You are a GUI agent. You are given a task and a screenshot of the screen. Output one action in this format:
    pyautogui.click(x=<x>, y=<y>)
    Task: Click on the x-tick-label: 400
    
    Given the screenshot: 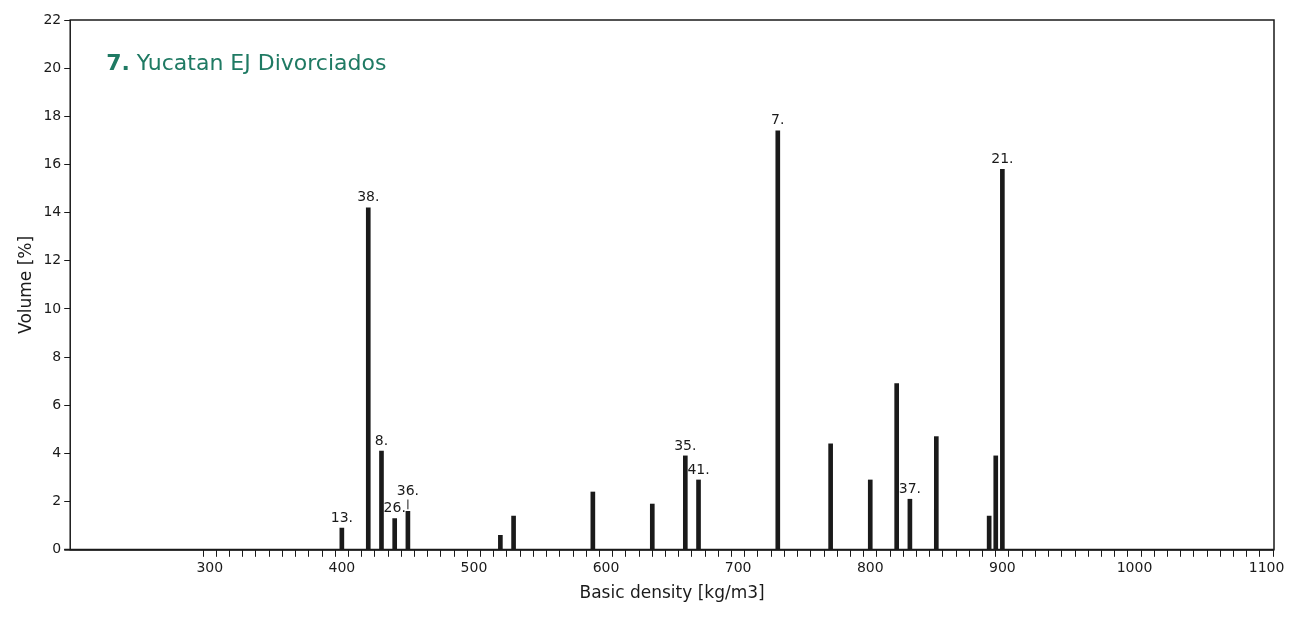 What is the action you would take?
    pyautogui.click(x=342, y=566)
    